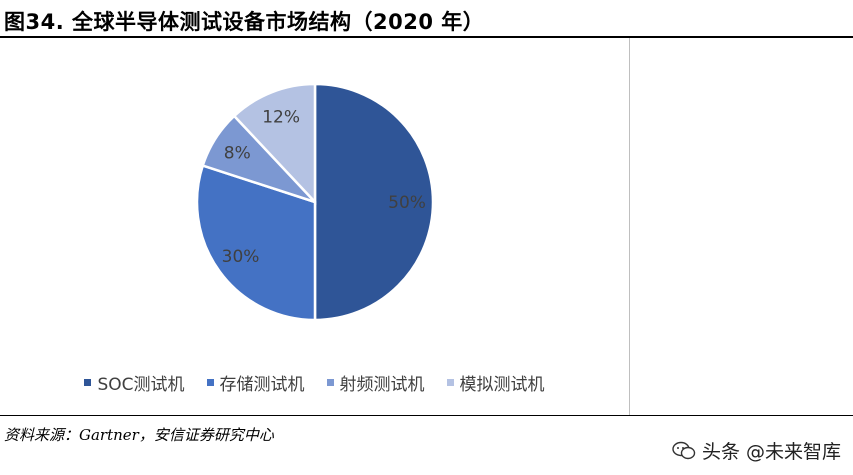  What do you see at coordinates (629, 226) in the screenshot?
I see `panel-divider` at bounding box center [629, 226].